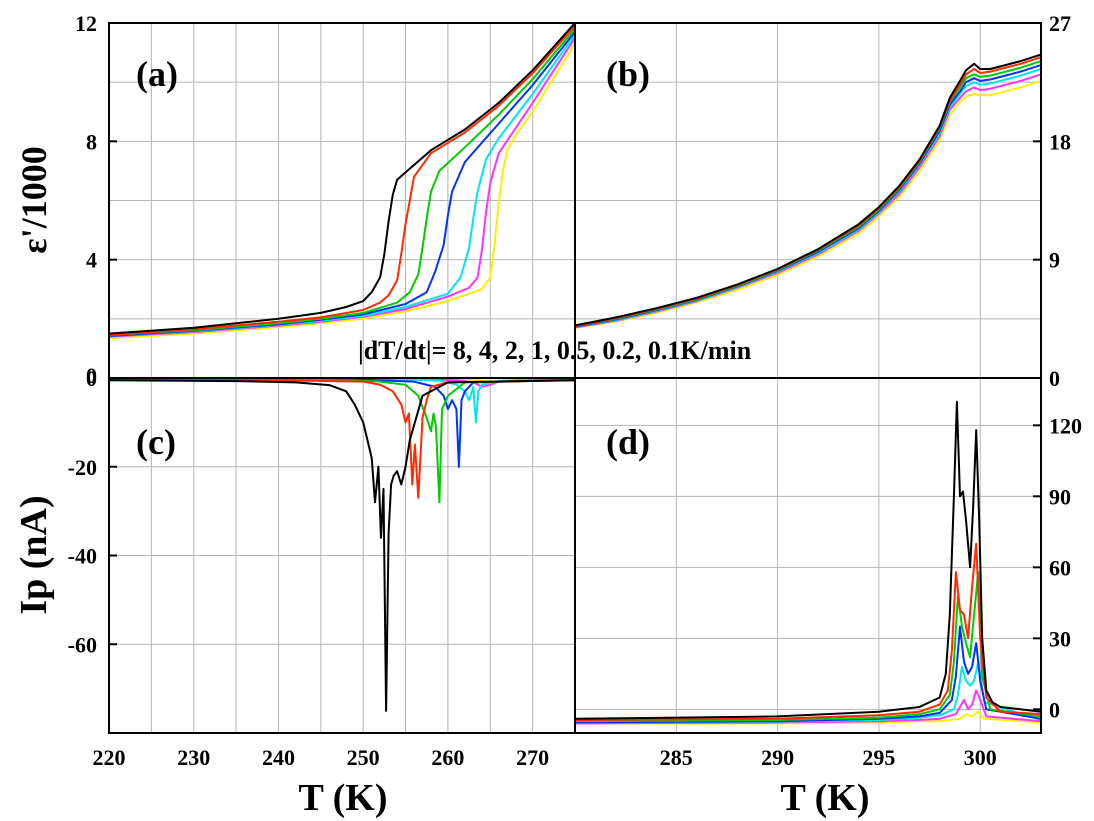 The image size is (1094, 821). What do you see at coordinates (824, 798) in the screenshot?
I see `x-axis-label-right: T (K)` at bounding box center [824, 798].